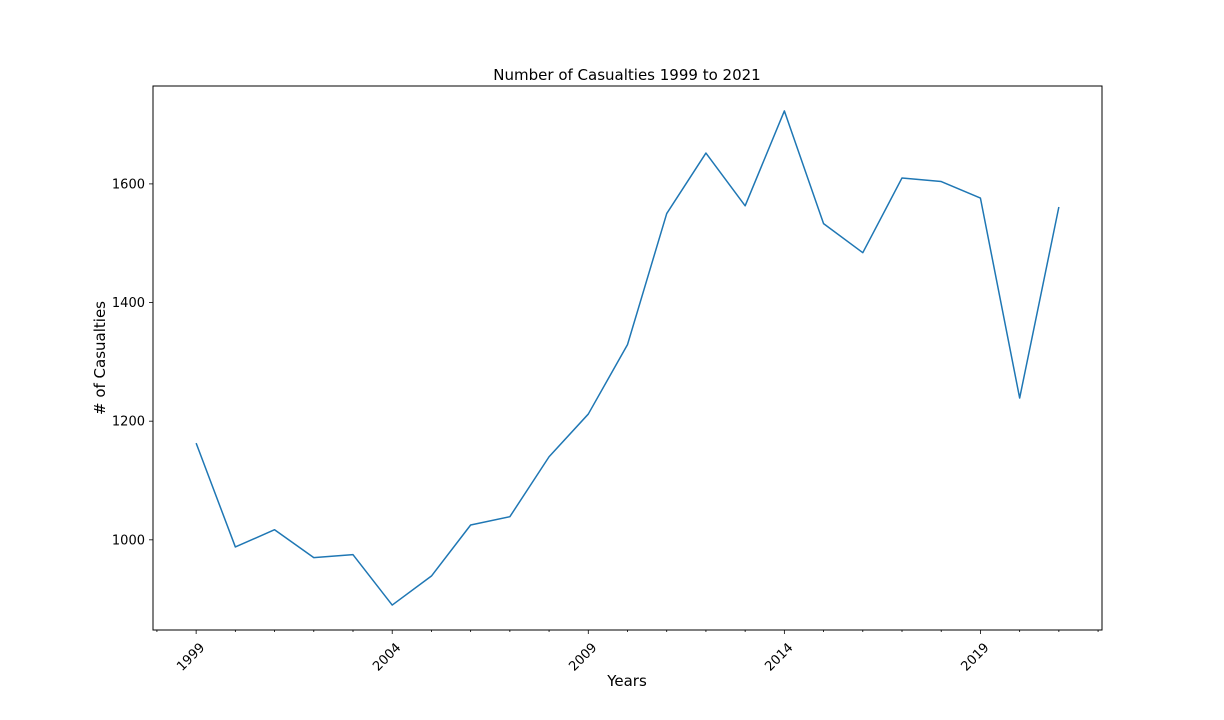 Image resolution: width=1224 pixels, height=720 pixels. What do you see at coordinates (387, 657) in the screenshot?
I see `x-tick-label: 2004` at bounding box center [387, 657].